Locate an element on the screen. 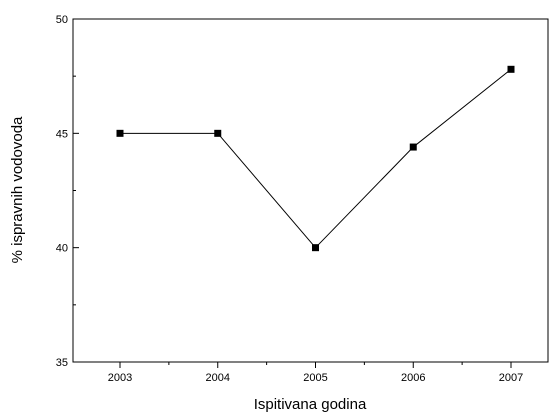 Image resolution: width=550 pixels, height=417 pixels. x-axis-ticks: 2003 2004 2005 2006 2007 is located at coordinates (315, 373).